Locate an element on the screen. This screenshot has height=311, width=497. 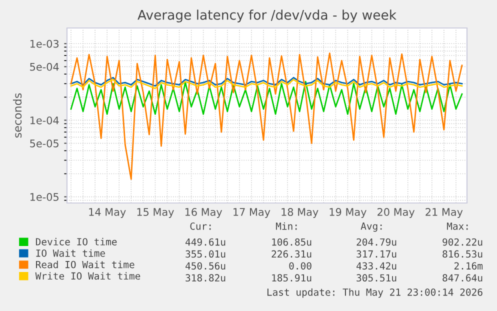
y-axis-title: seconds is located at coordinates (17, 115).